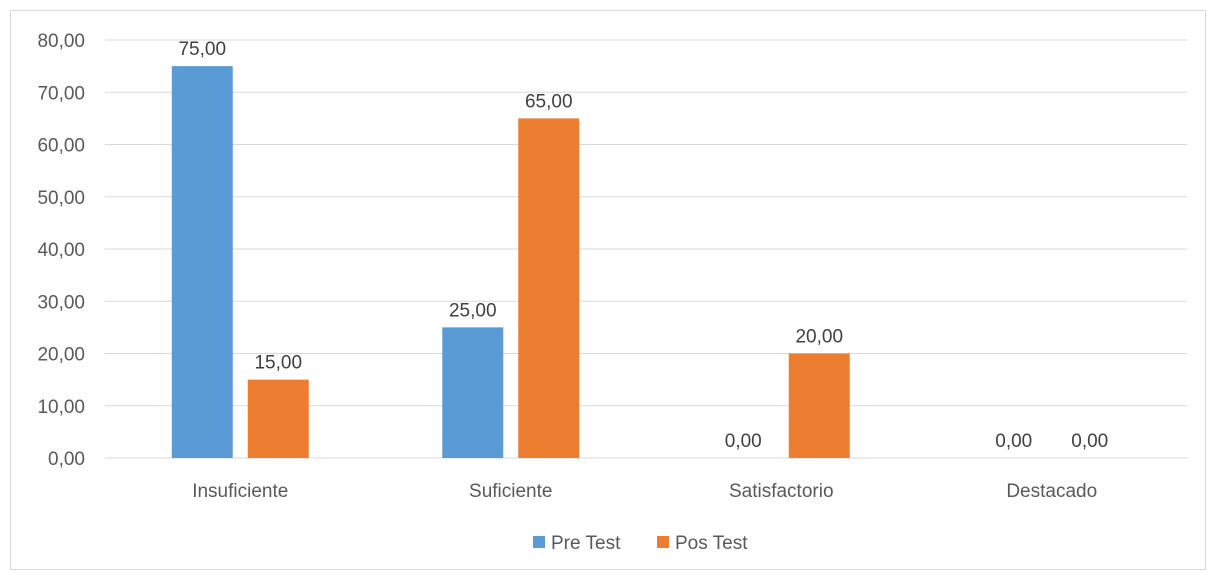 This screenshot has height=573, width=1210. I want to click on y-tick-label: 70,00, so click(61, 93).